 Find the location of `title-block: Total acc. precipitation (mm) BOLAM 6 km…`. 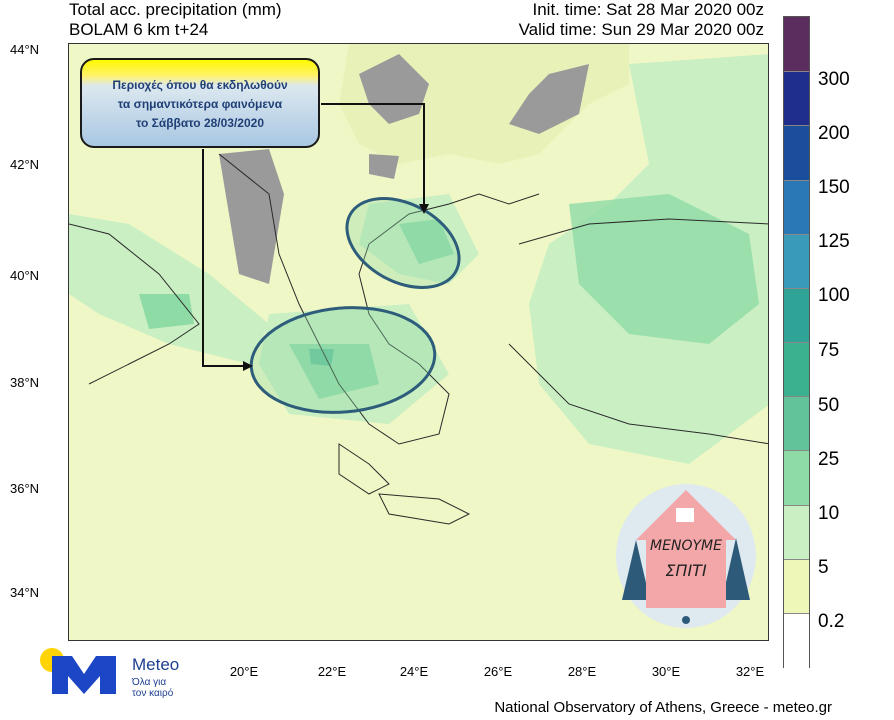

title-block: Total acc. precipitation (mm) BOLAM 6 km… is located at coordinates (175, 20).